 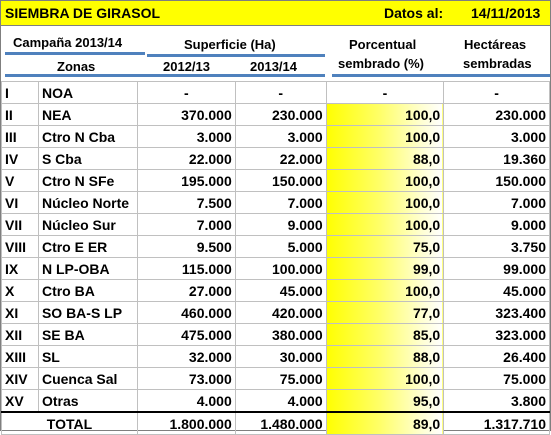 I want to click on zone-number-cell: VIII, so click(x=20, y=246).